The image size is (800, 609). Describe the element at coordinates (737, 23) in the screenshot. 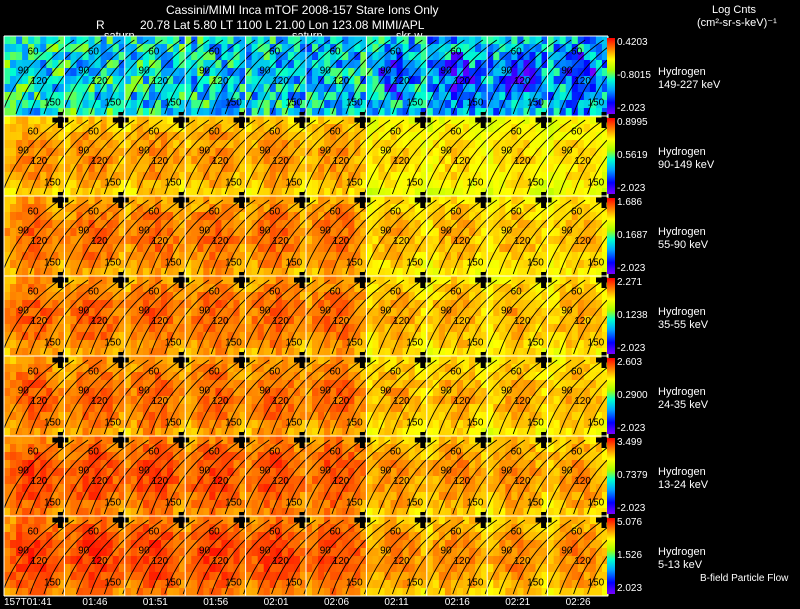

I see `units-label-2: (cm²-sr-s-keV)⁻¹` at that location.